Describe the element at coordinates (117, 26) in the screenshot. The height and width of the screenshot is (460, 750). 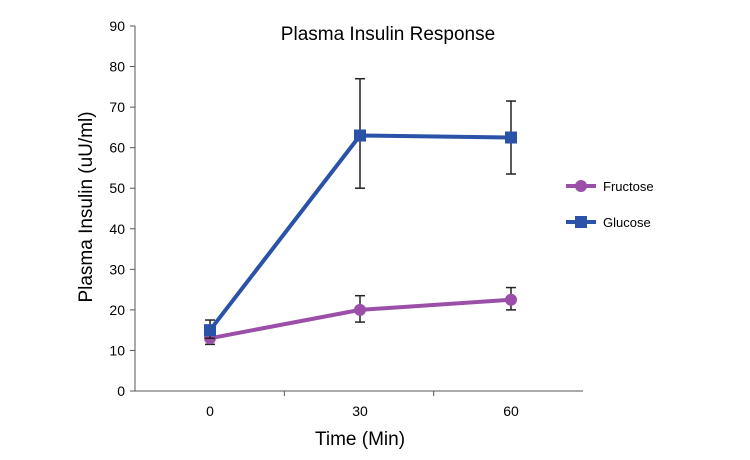
I see `y-tick-label: 90` at that location.